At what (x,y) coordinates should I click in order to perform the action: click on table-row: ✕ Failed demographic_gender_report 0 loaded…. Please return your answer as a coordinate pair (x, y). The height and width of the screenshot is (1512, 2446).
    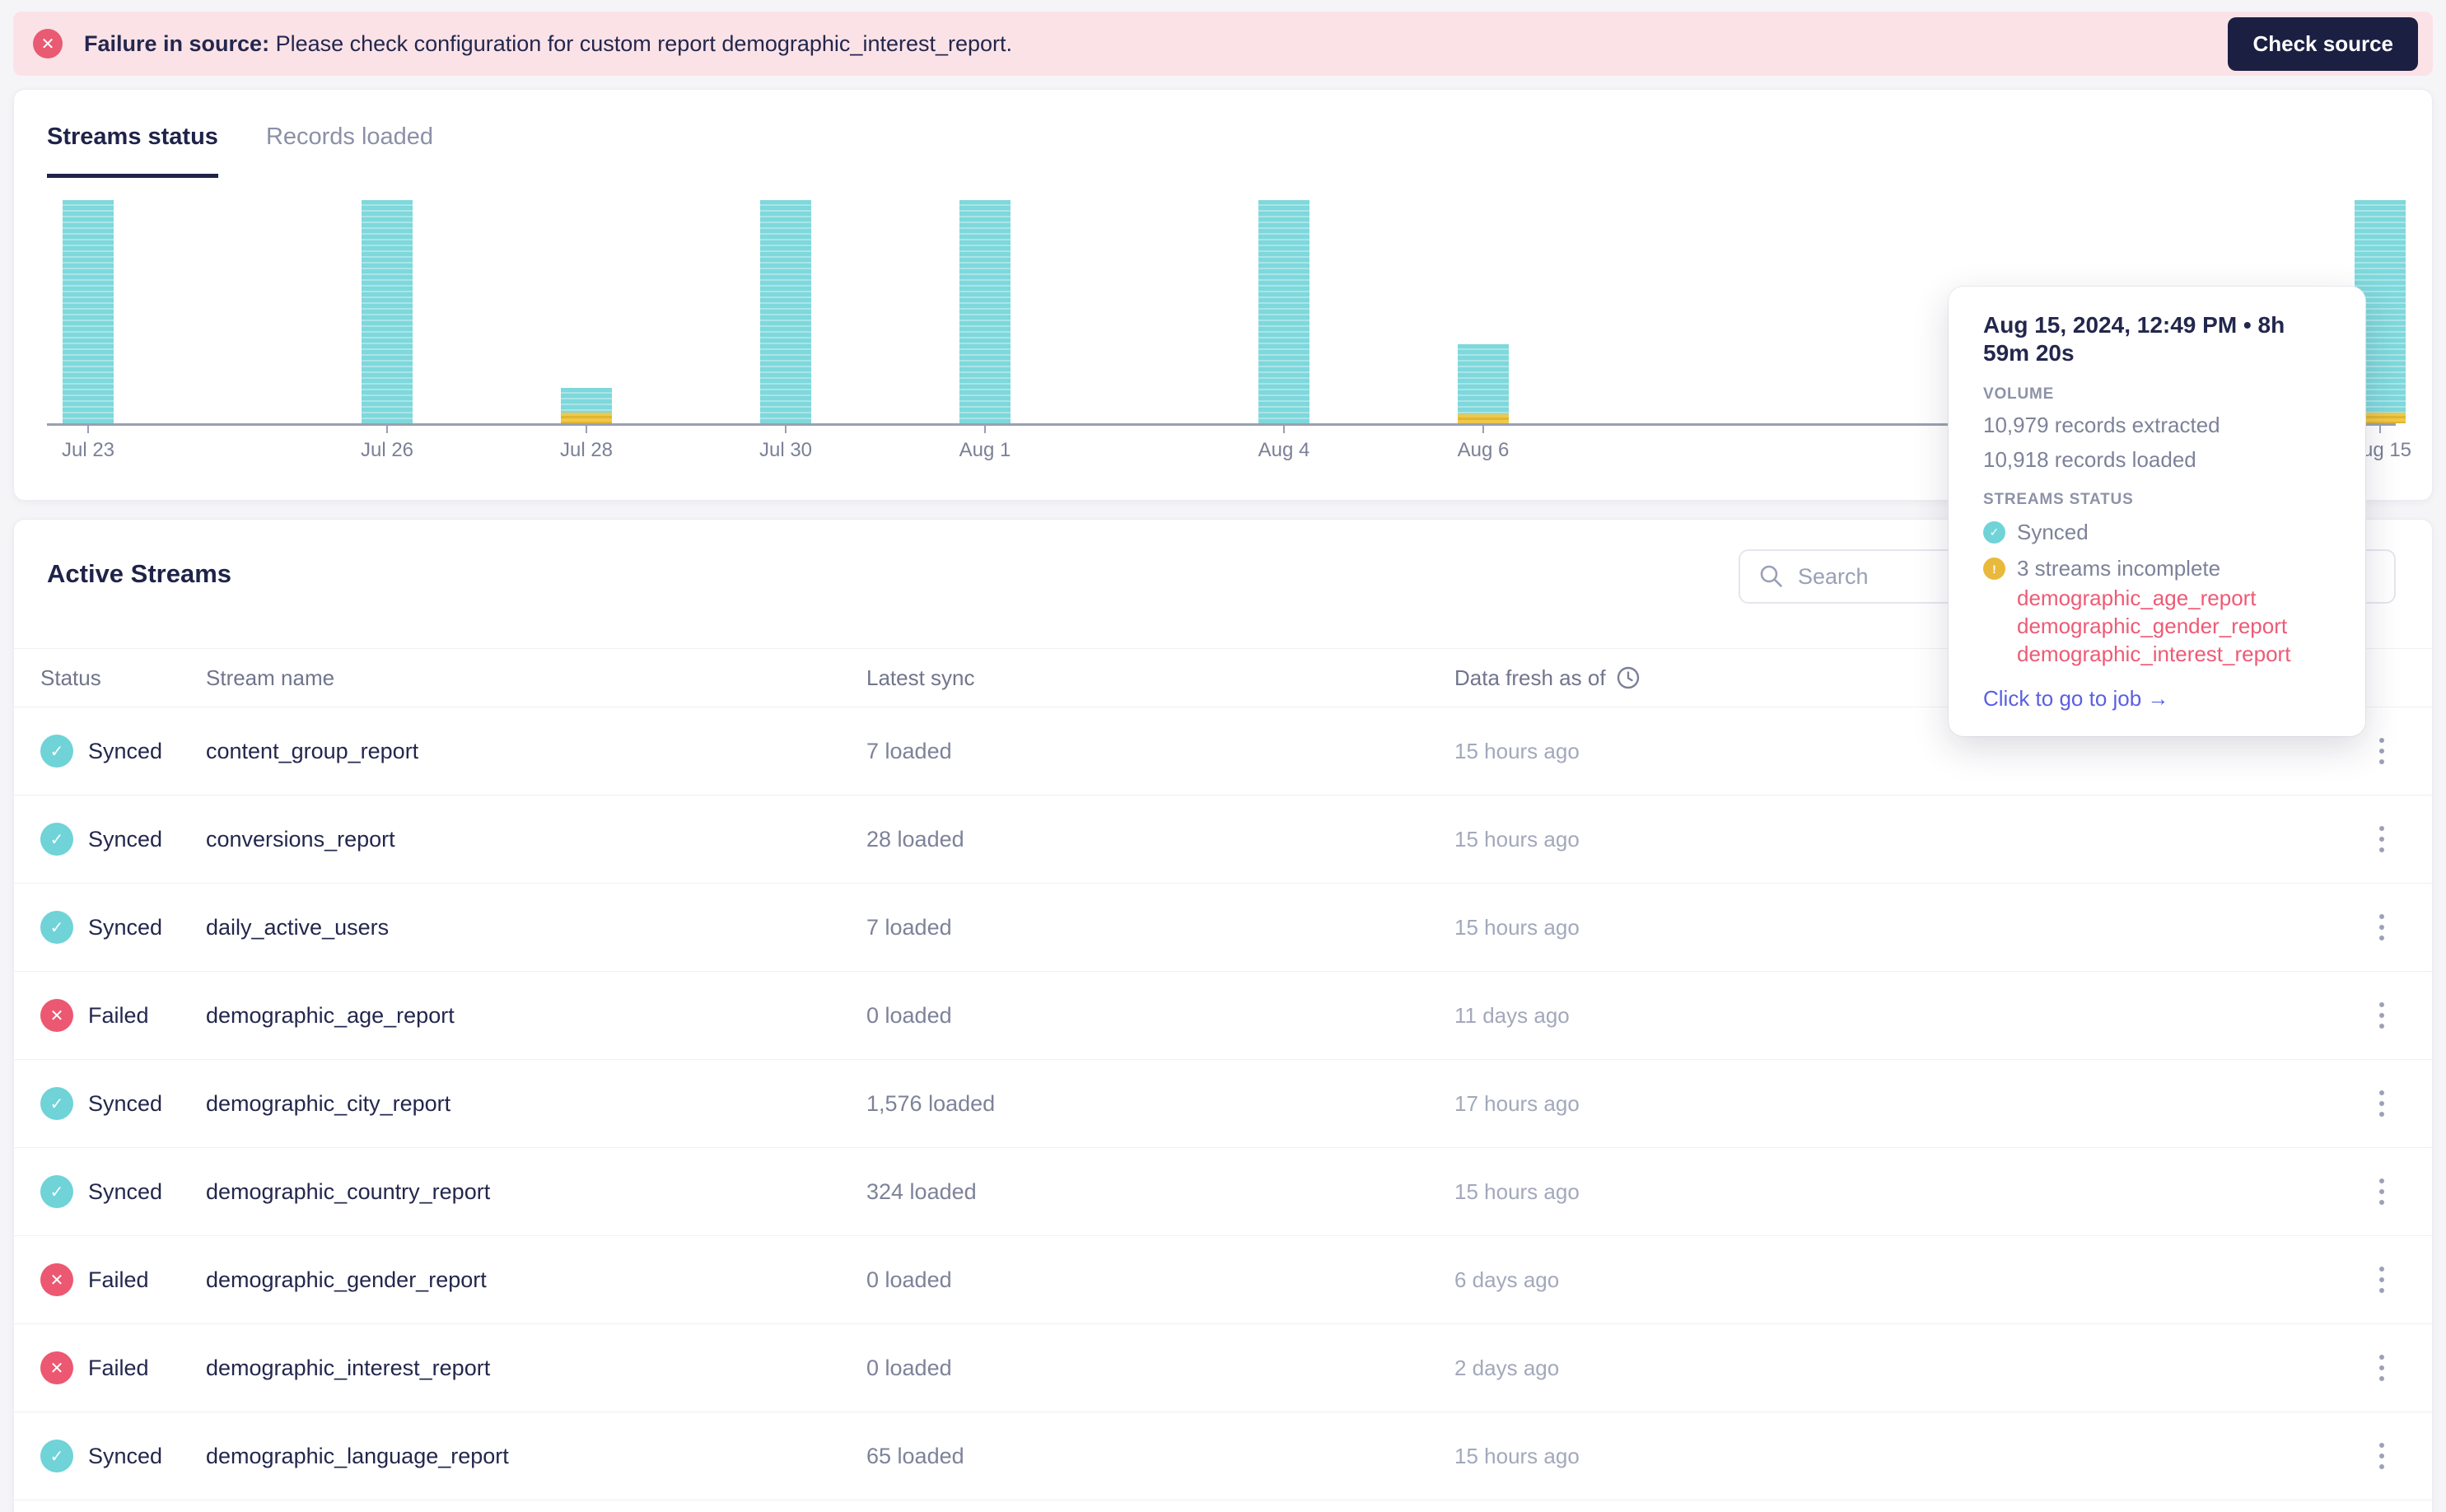
    Looking at the image, I should click on (1223, 1280).